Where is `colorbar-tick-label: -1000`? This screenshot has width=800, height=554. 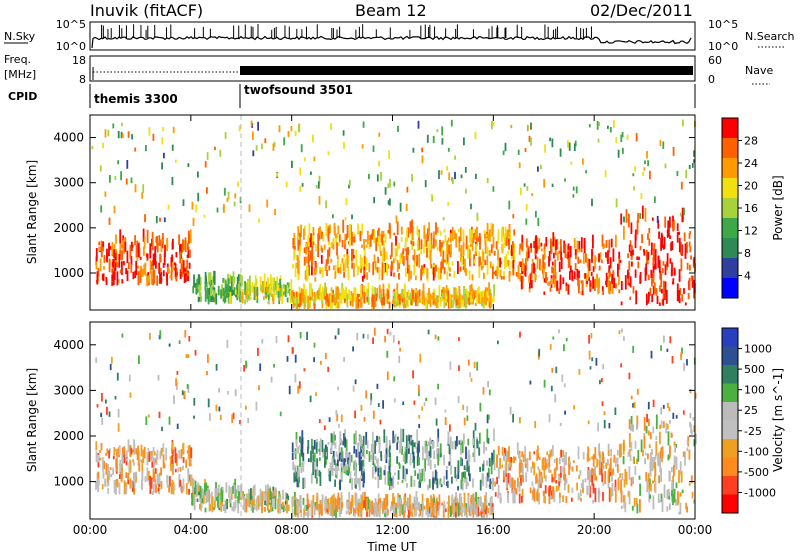 colorbar-tick-label: -1000 is located at coordinates (760, 492).